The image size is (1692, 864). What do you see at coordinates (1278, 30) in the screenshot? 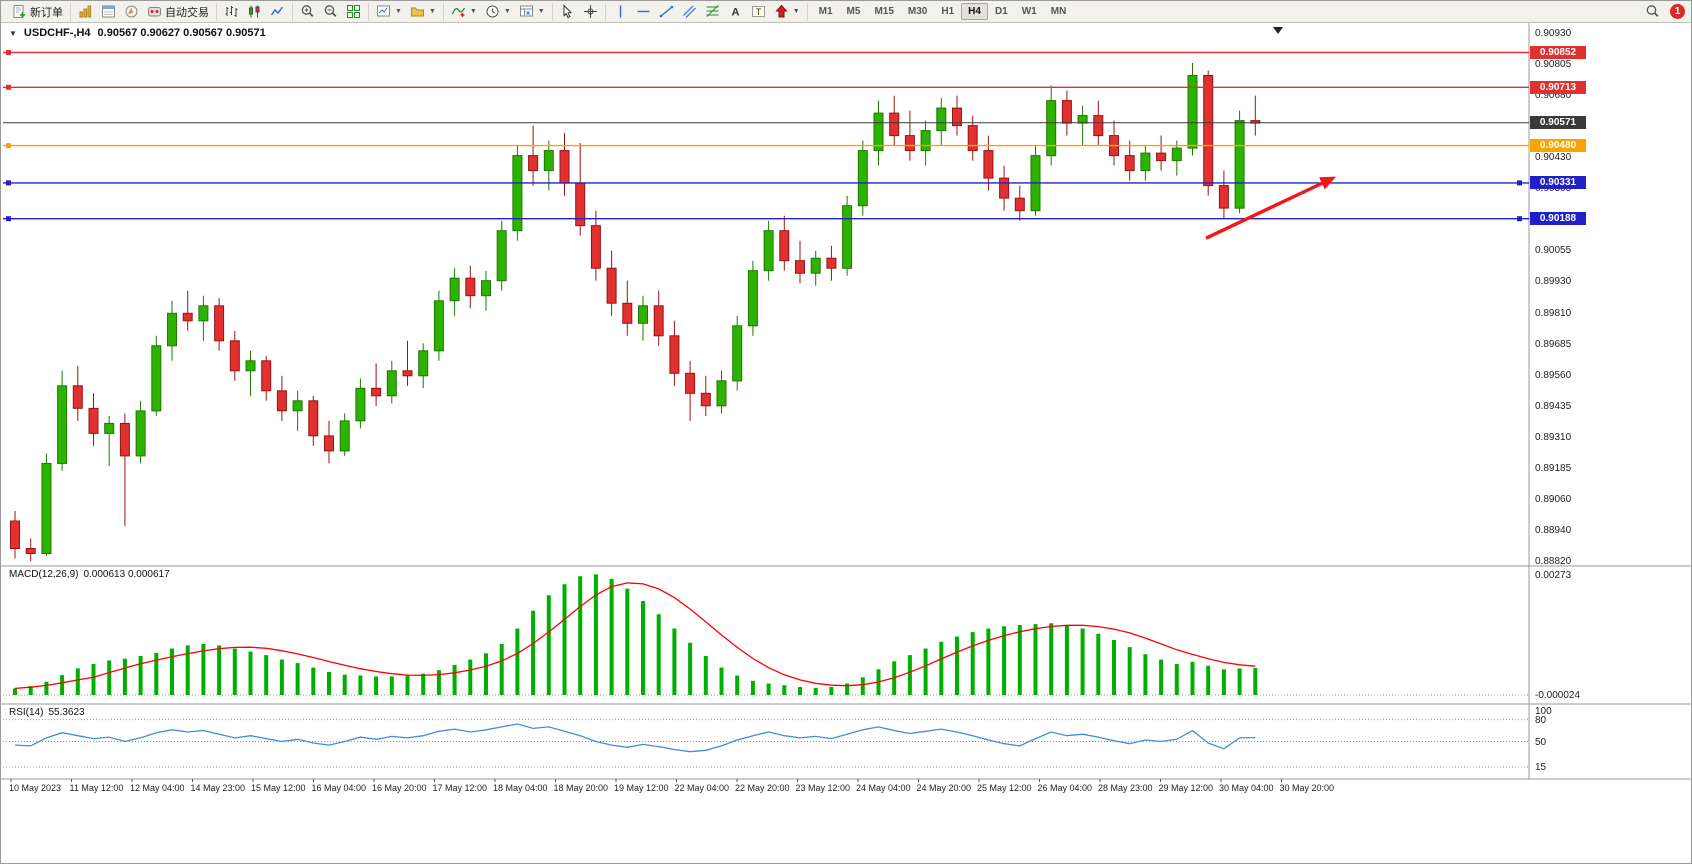
I see `chart-shift-marker-icon` at bounding box center [1278, 30].